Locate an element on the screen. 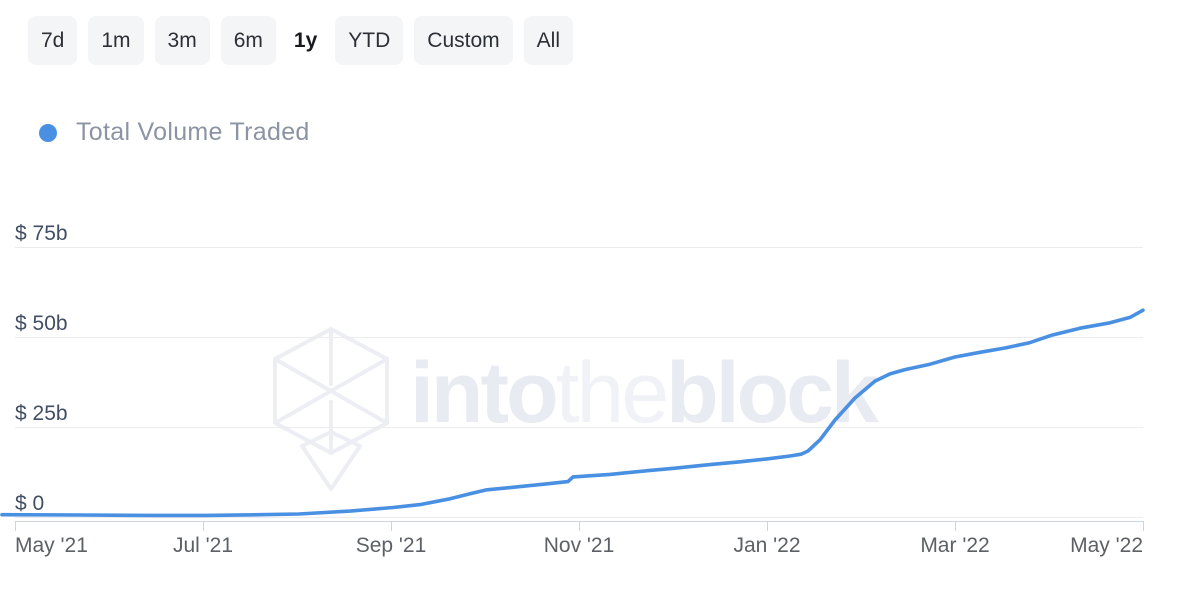 This screenshot has width=1179, height=600. x-axis-label-1: Jul '21 is located at coordinates (203, 545).